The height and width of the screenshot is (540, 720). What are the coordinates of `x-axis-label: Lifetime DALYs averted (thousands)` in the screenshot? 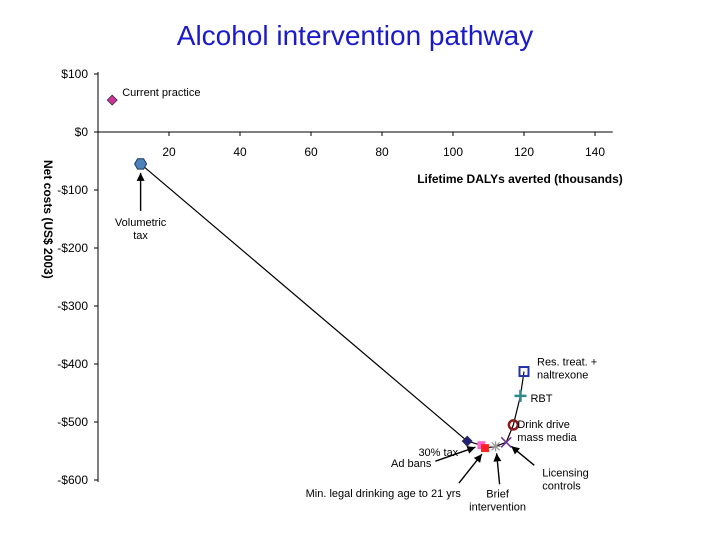 It's located at (520, 179).